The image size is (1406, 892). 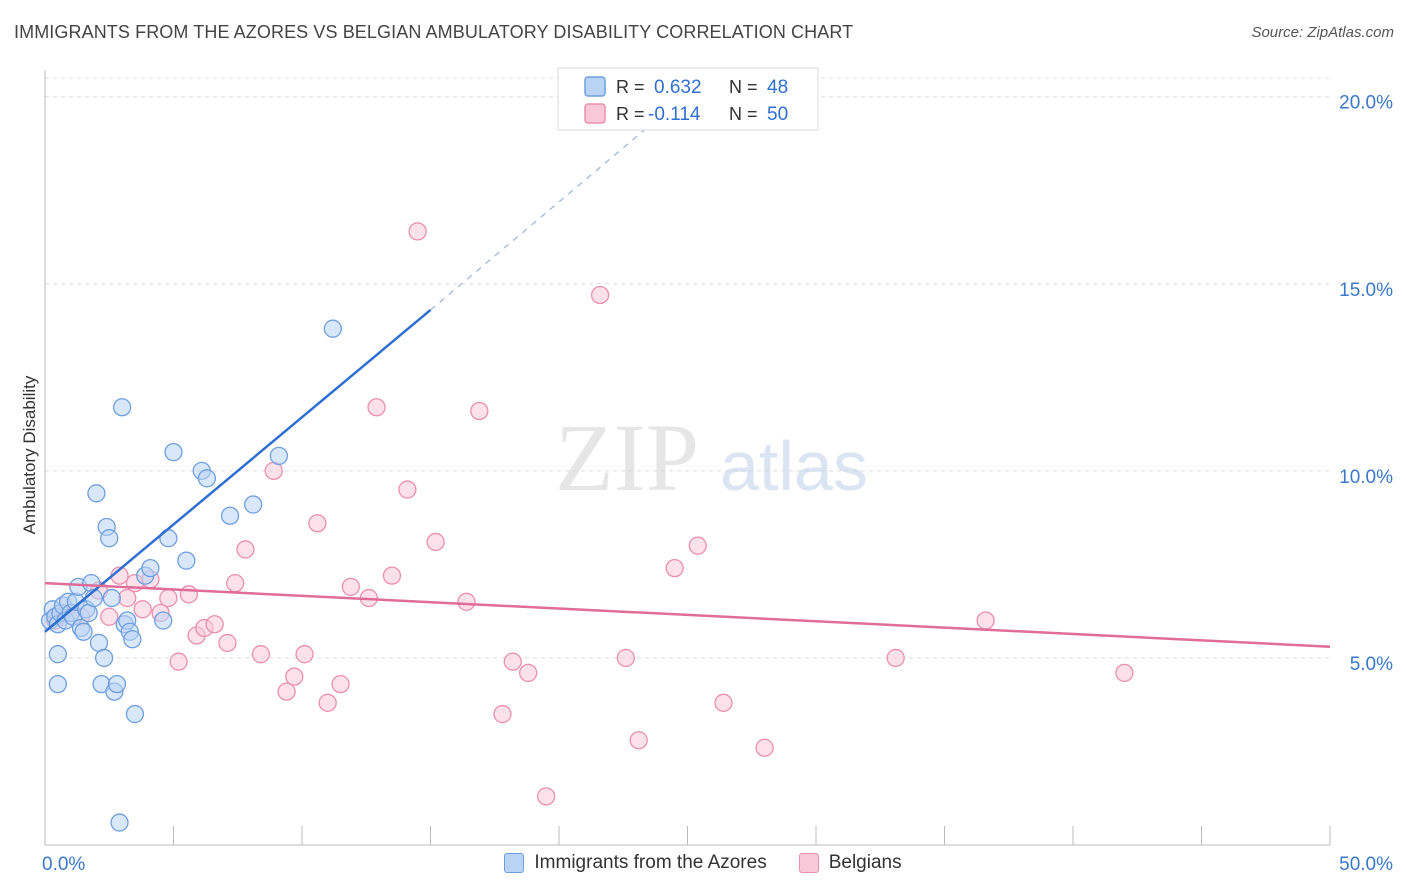 What do you see at coordinates (630, 114) in the screenshot?
I see `legend-r-label-belgians: R =` at bounding box center [630, 114].